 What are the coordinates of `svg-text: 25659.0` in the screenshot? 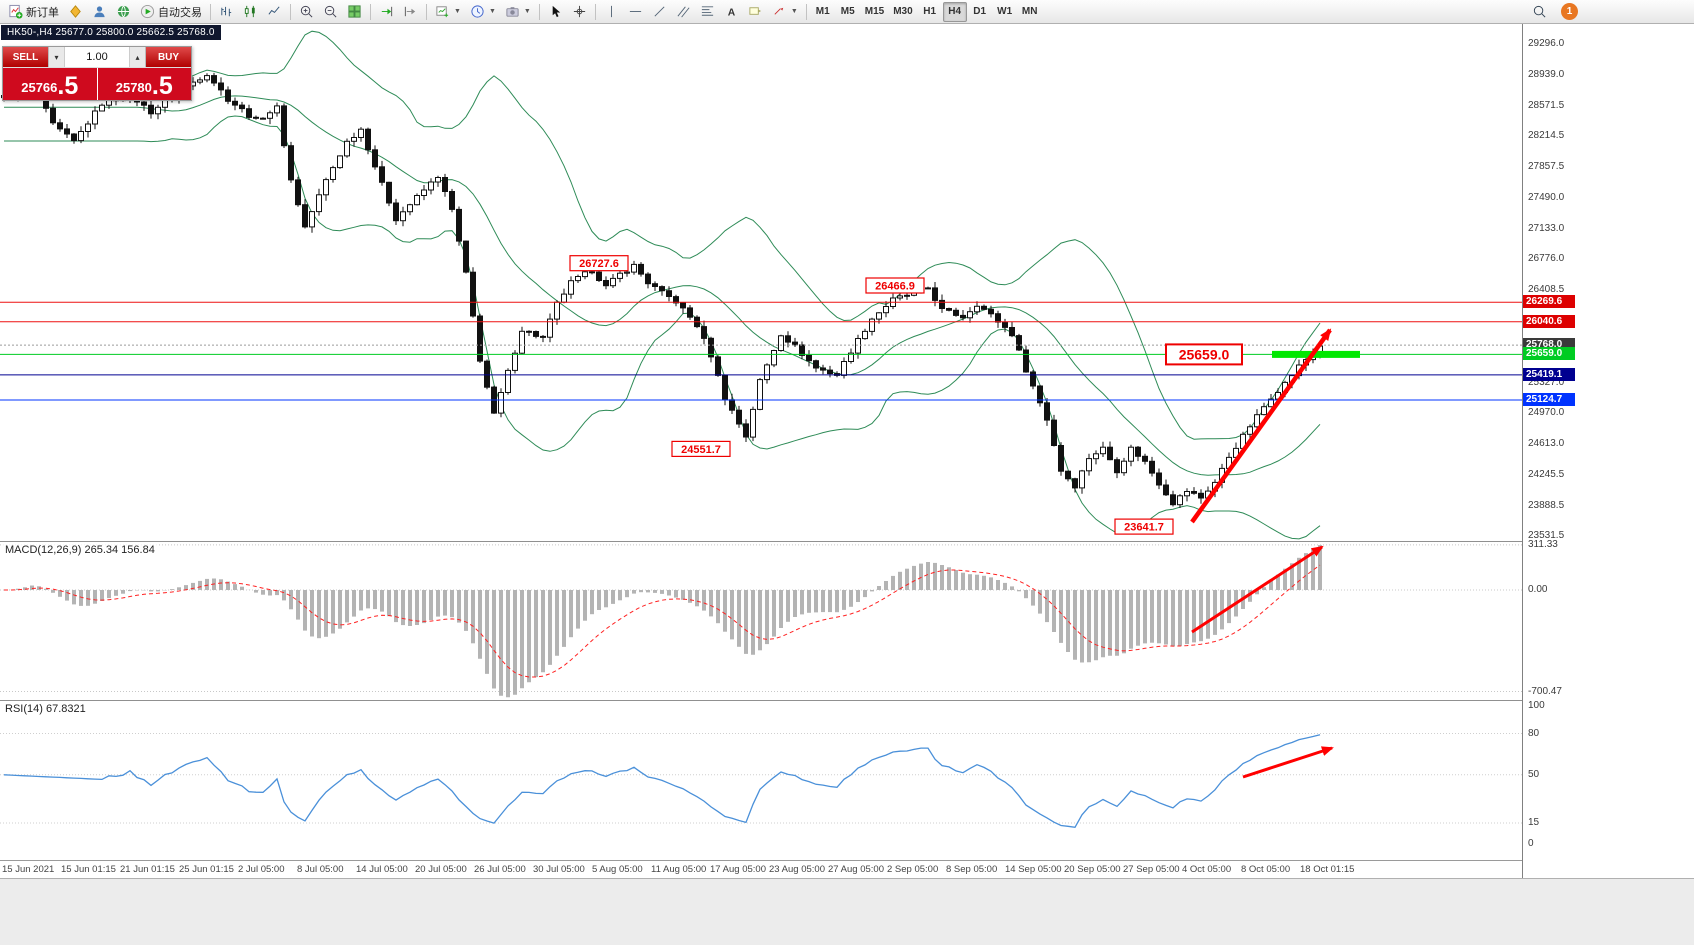 It's located at (1204, 354).